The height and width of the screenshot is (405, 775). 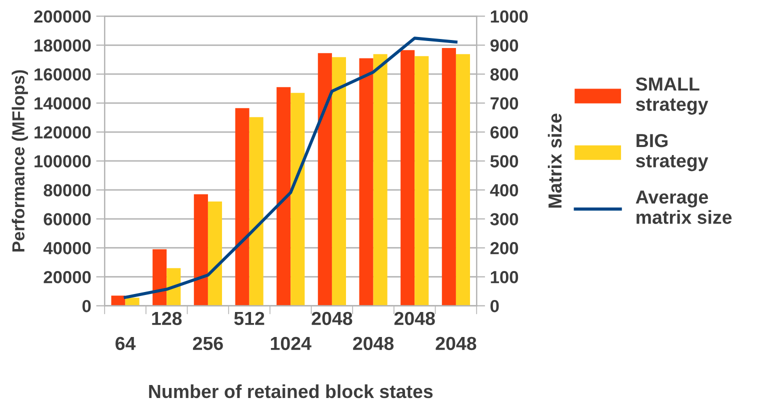 I want to click on y2-axis-title: Matrix size, so click(x=555, y=161).